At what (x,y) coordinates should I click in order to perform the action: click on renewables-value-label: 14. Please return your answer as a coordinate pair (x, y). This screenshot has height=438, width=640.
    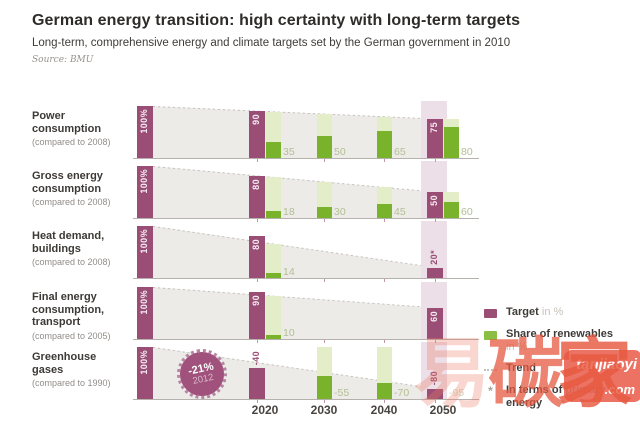
    Looking at the image, I should click on (289, 272).